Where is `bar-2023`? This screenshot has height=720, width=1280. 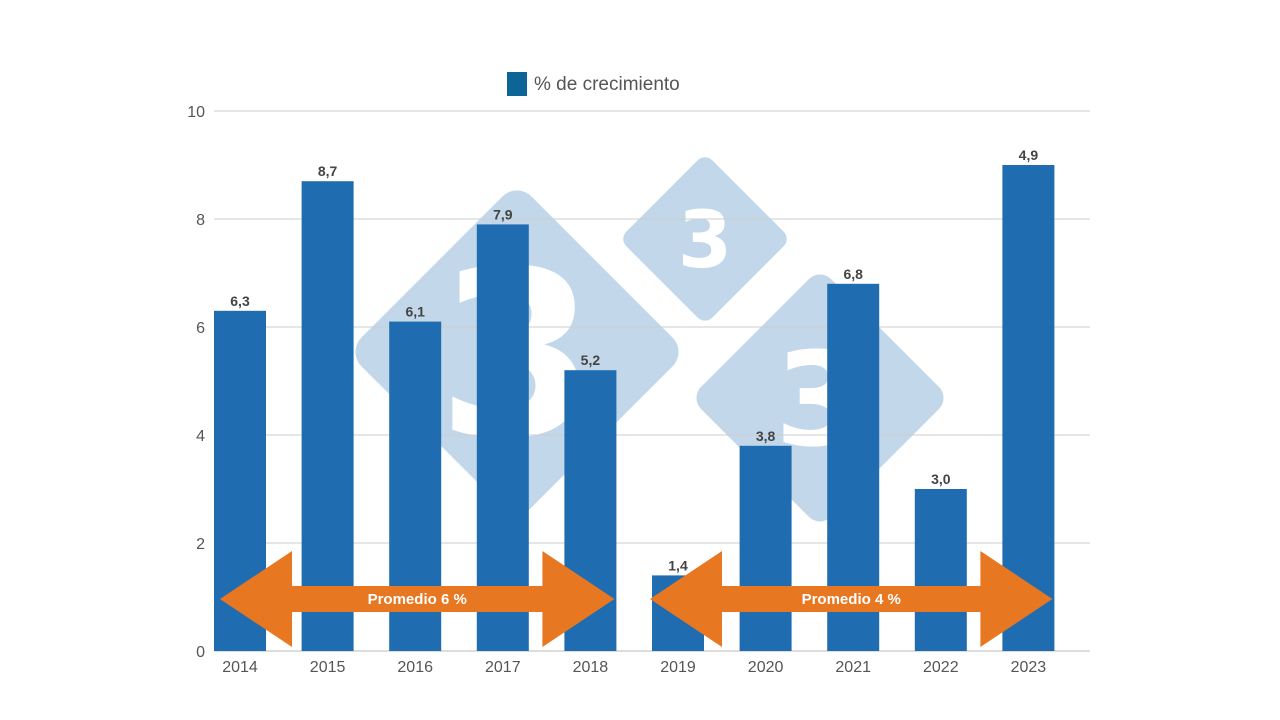 bar-2023 is located at coordinates (1028, 408).